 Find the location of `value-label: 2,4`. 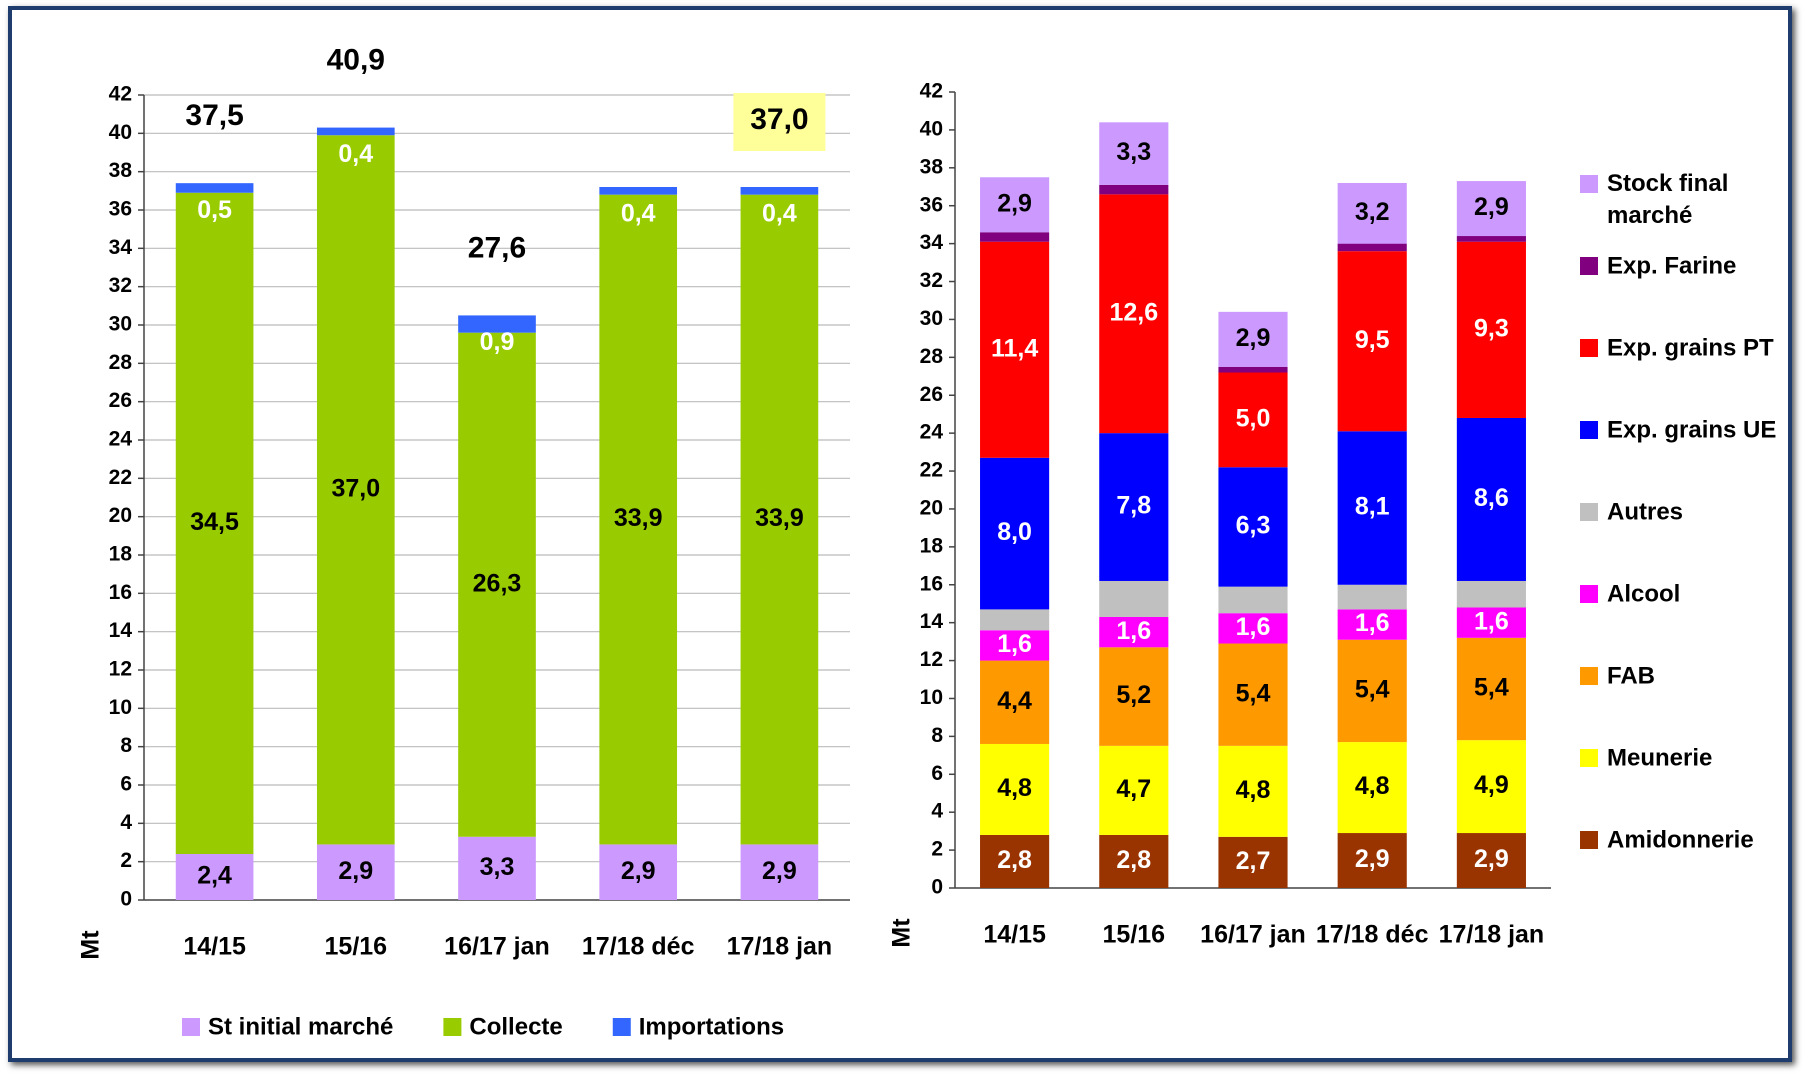

value-label: 2,4 is located at coordinates (214, 876).